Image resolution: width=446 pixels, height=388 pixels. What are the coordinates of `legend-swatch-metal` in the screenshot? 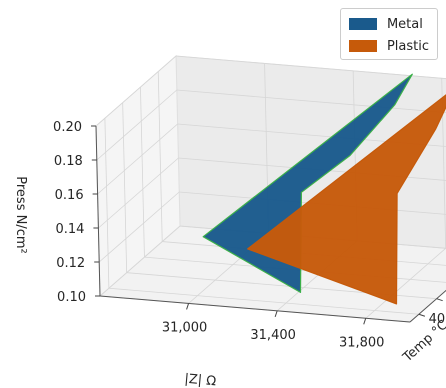 It's located at (362, 24).